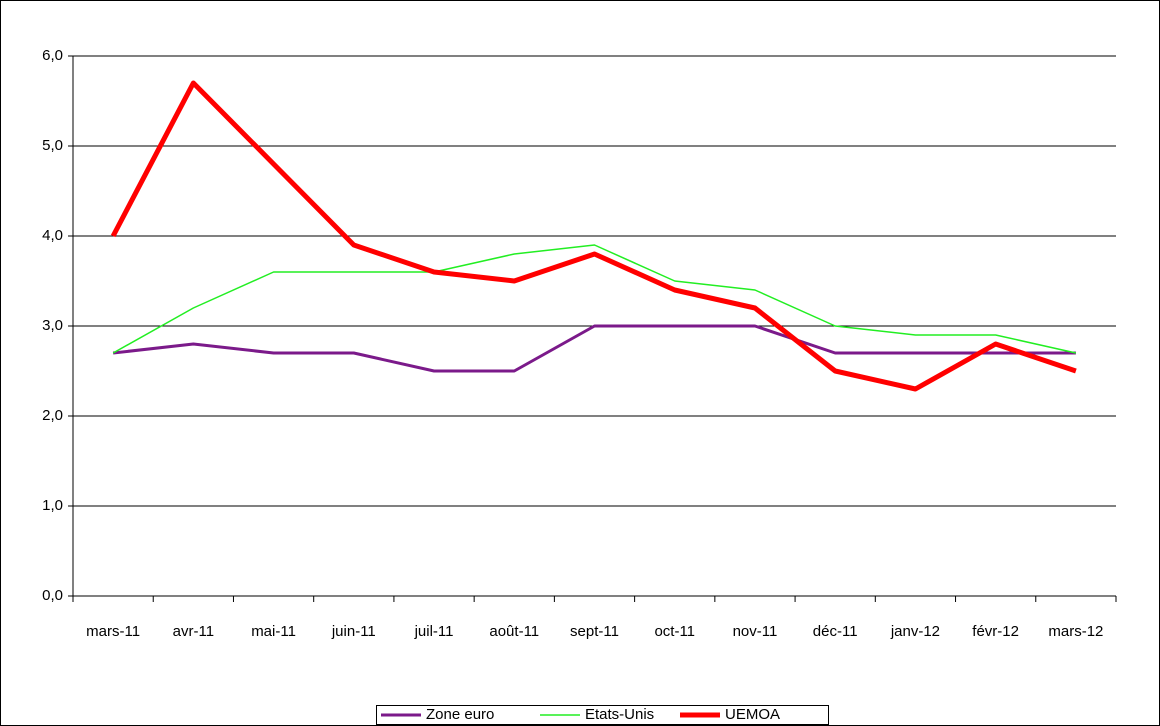 Image resolution: width=1160 pixels, height=726 pixels. Describe the element at coordinates (460, 714) in the screenshot. I see `legend-label: Zone euro` at that location.